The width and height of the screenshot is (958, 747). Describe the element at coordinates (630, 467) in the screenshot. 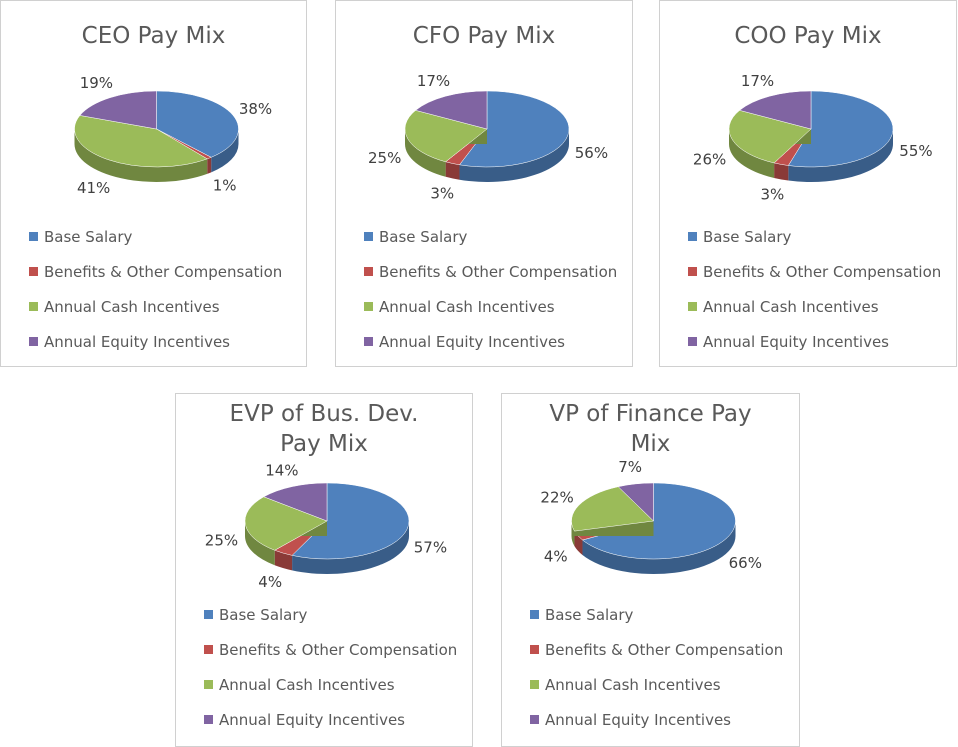

I see `data-label: 7%` at that location.